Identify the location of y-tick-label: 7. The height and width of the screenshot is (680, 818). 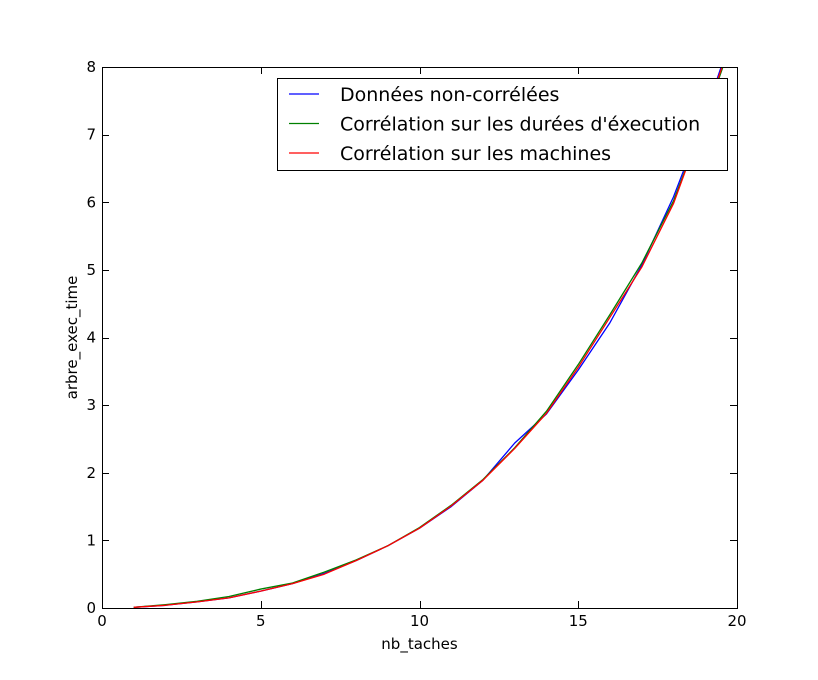
(91, 135).